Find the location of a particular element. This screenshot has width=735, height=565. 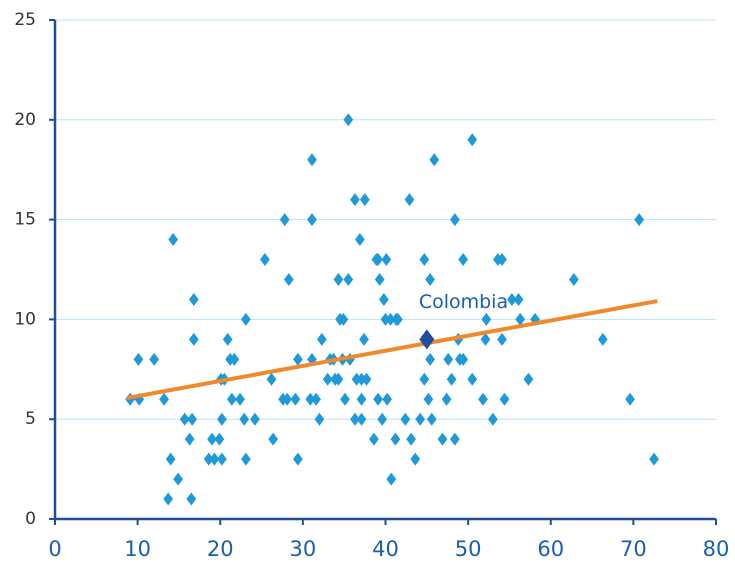

x-tick-label: 70 is located at coordinates (633, 549).